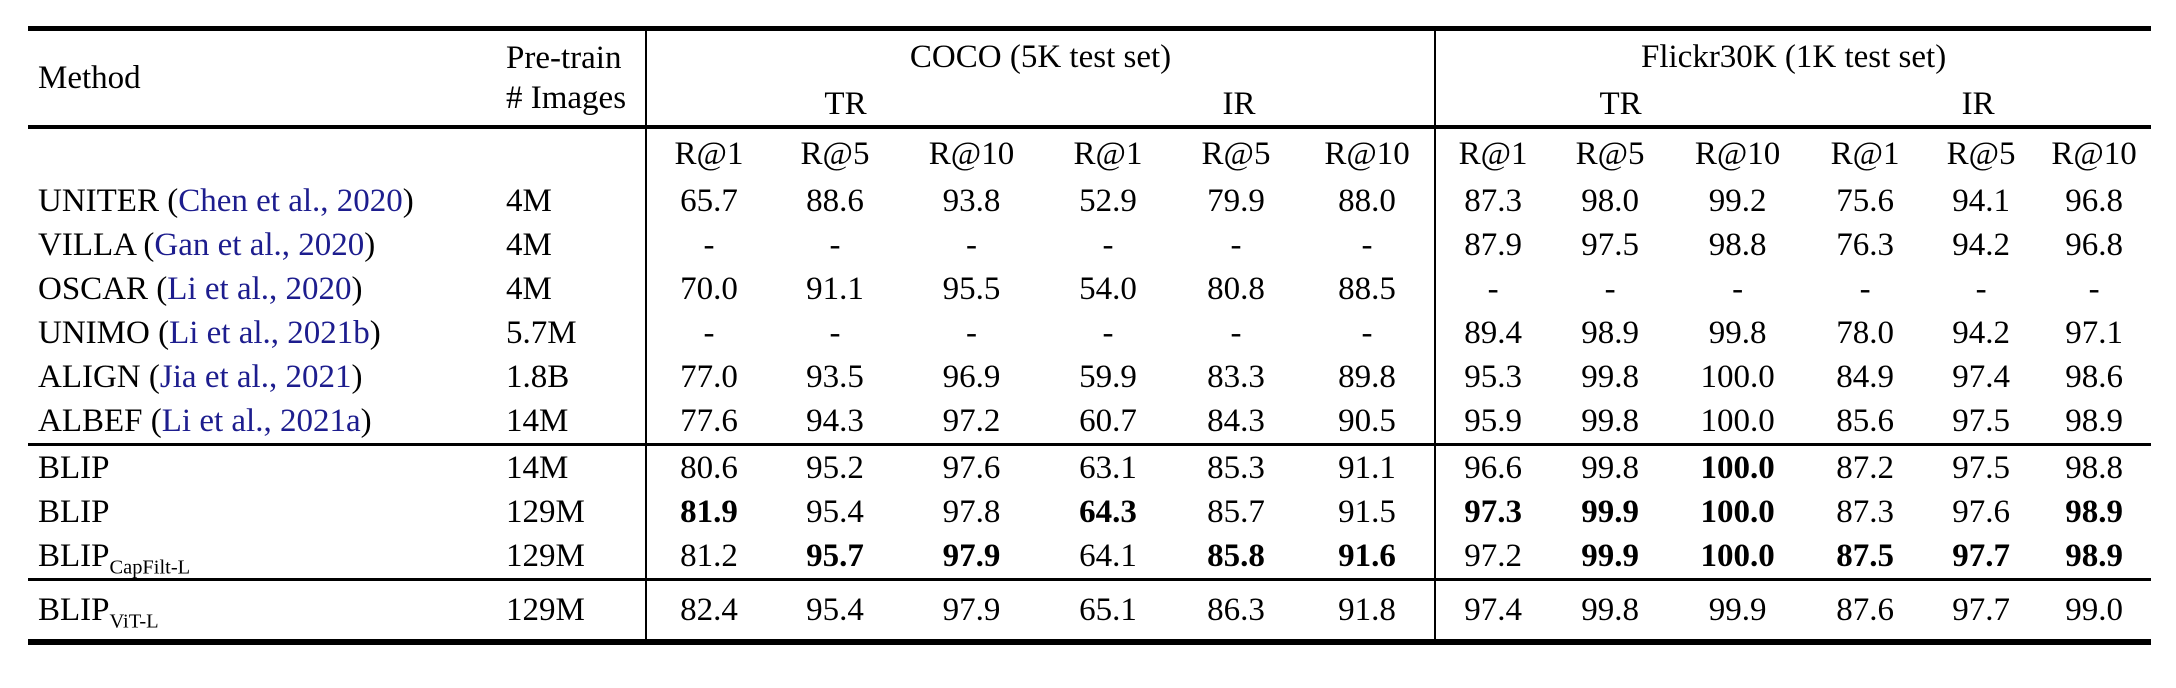 The width and height of the screenshot is (2176, 688). Describe the element at coordinates (1040, 55) in the screenshot. I see `coco-group-header: COCO (5K test set)` at that location.